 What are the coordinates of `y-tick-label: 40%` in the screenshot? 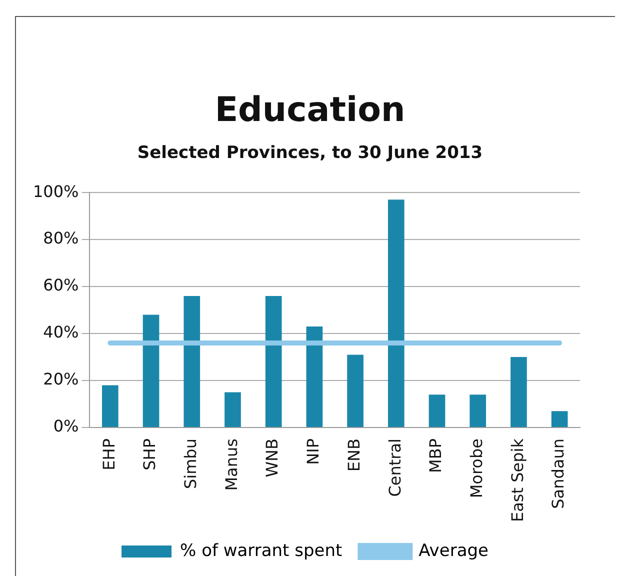 It's located at (61, 332).